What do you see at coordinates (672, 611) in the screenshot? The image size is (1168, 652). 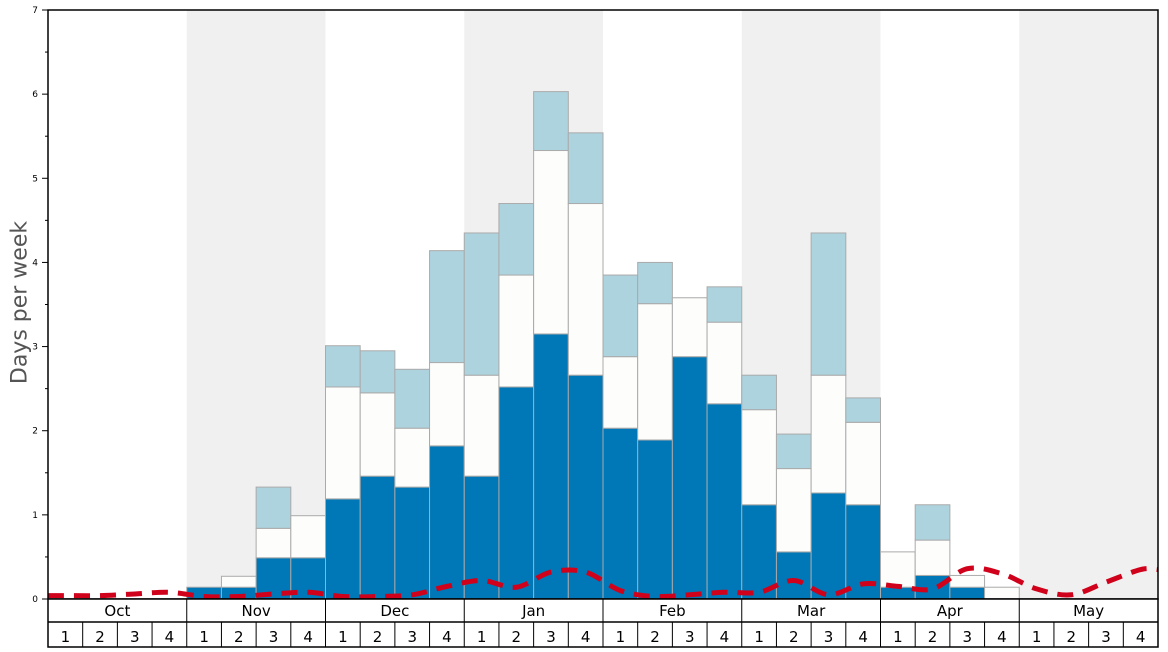 I see `month-label: Feb` at bounding box center [672, 611].